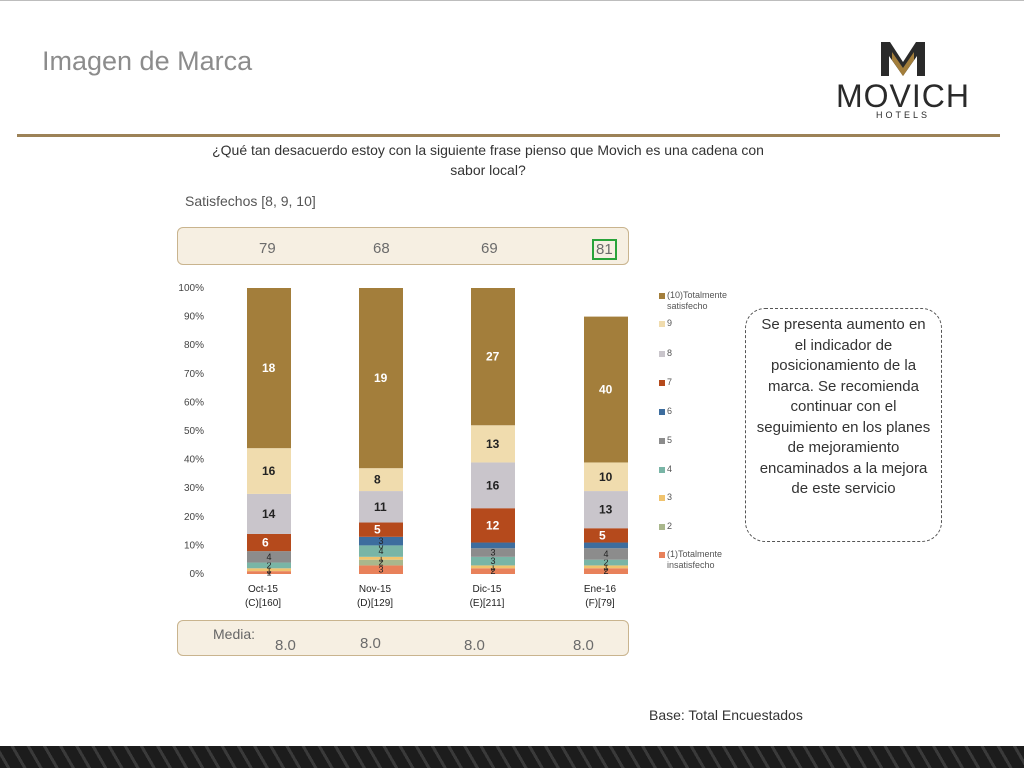 This screenshot has height=768, width=1024. Describe the element at coordinates (265, 543) in the screenshot. I see `data-label: 6` at that location.